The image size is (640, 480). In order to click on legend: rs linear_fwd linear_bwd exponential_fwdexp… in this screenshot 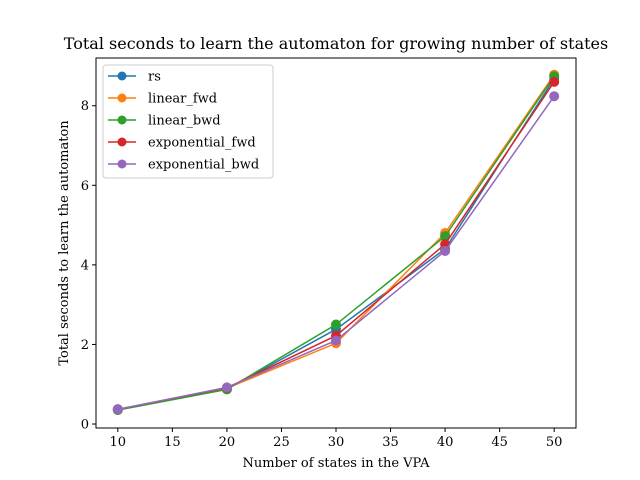, I will do `click(188, 121)`.